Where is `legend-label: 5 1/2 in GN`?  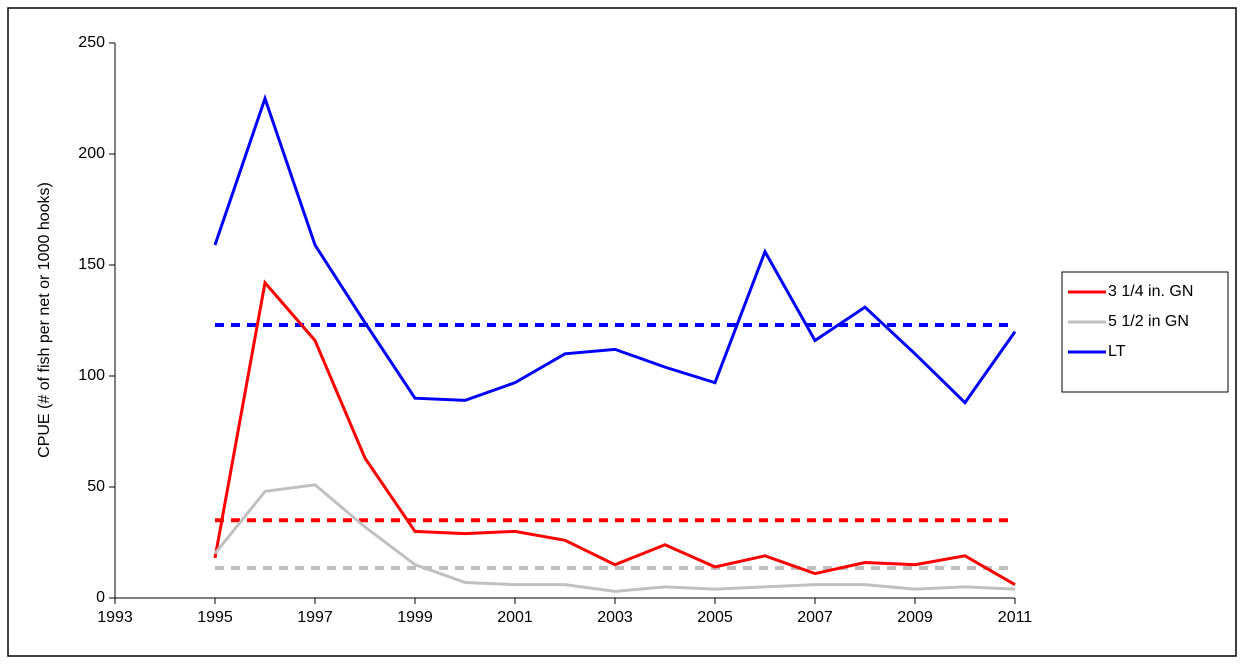
legend-label: 5 1/2 in GN is located at coordinates (1148, 321).